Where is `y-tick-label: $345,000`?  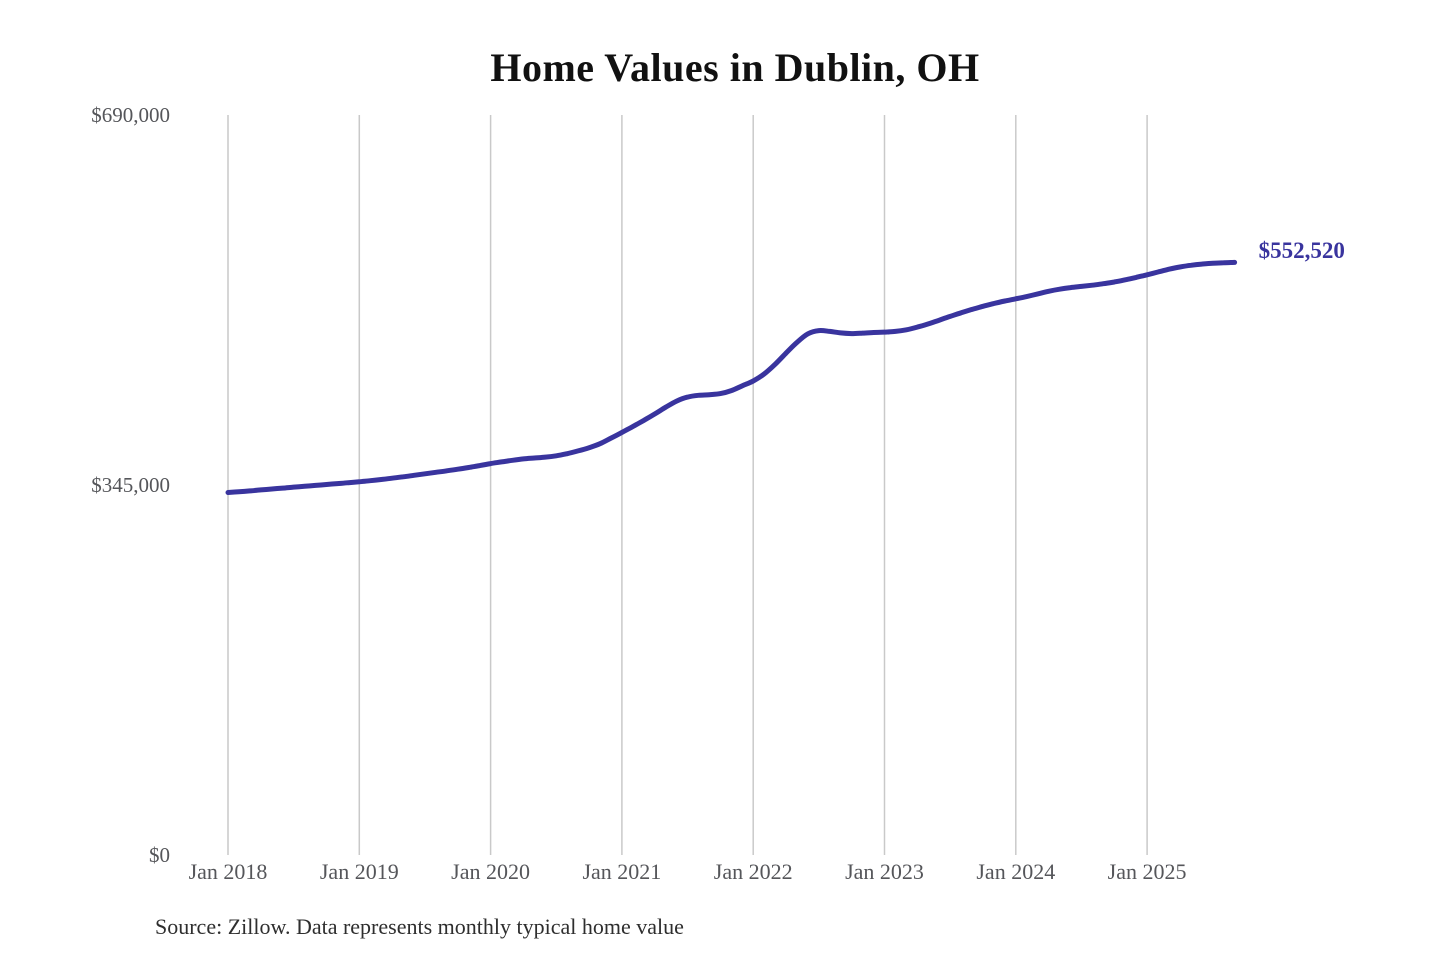
y-tick-label: $345,000 is located at coordinates (130, 485).